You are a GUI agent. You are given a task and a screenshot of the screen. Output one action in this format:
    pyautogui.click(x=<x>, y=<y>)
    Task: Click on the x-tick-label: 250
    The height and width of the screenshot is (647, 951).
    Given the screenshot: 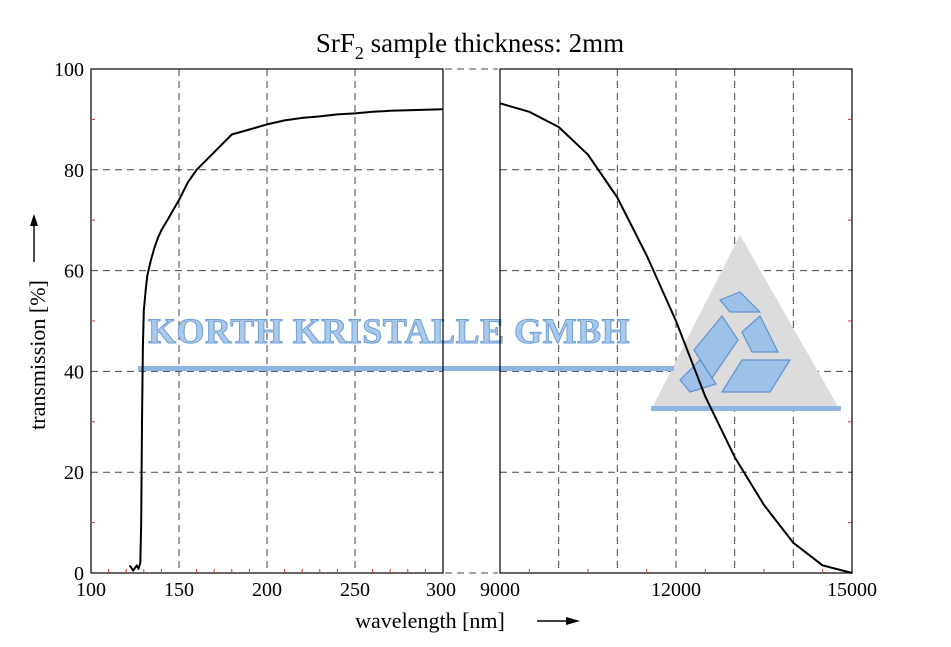 What is the action you would take?
    pyautogui.click(x=355, y=590)
    